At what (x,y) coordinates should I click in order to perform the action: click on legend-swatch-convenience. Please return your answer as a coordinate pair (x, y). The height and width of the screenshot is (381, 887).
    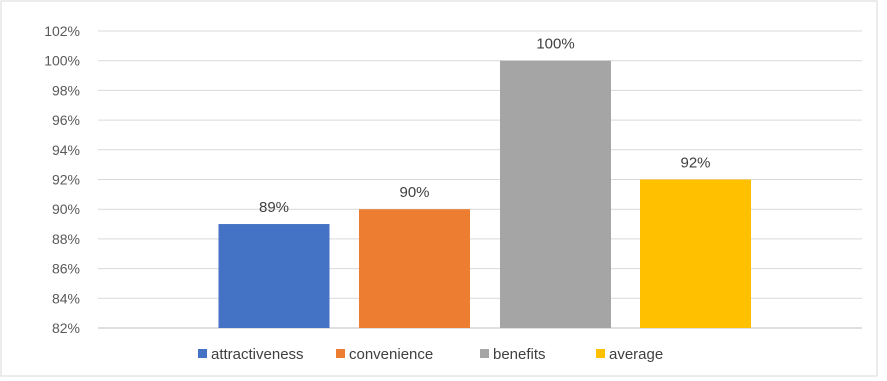
    Looking at the image, I should click on (340, 353).